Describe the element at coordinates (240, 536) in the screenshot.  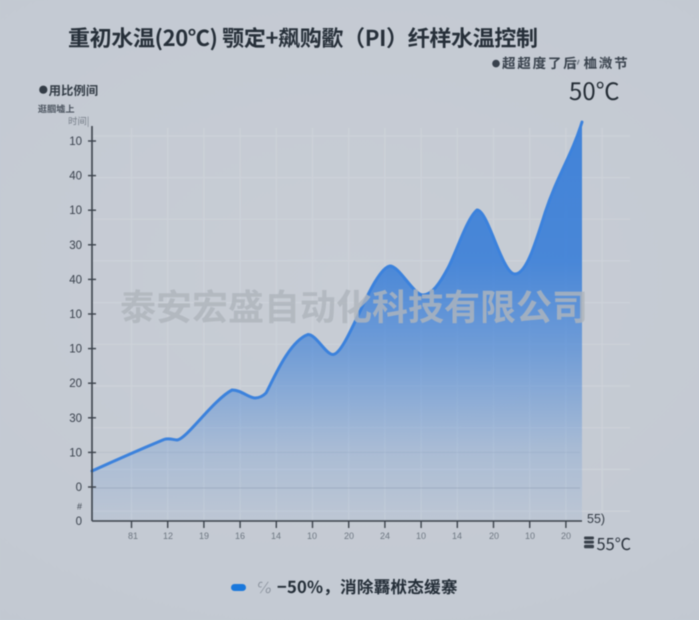
I see `svg-text: 16` at that location.